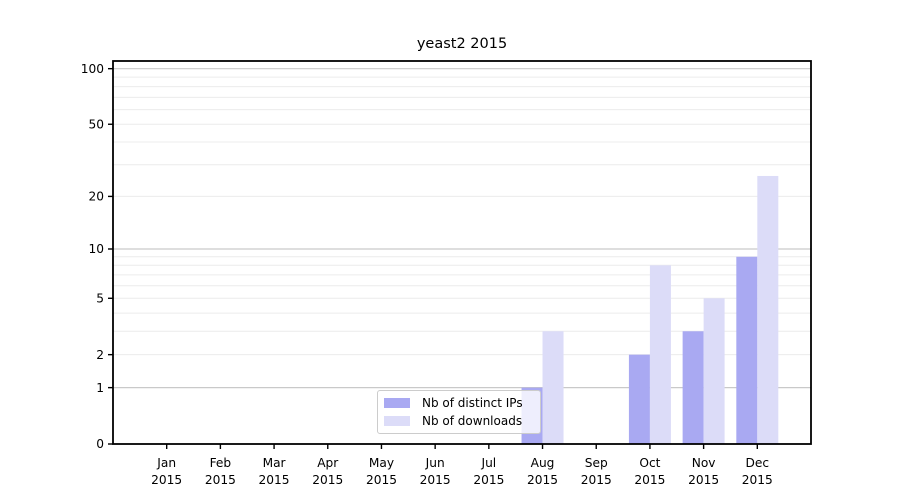  I want to click on x-tick-label-month: Nov, so click(704, 463).